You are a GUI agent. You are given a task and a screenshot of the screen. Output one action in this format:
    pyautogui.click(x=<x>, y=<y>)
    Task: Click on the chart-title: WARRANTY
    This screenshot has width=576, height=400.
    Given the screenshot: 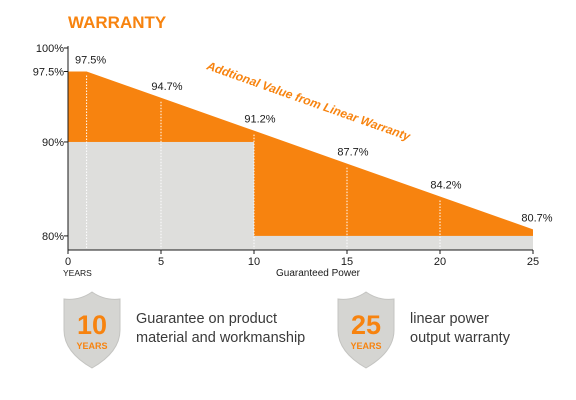 What is the action you would take?
    pyautogui.click(x=117, y=22)
    